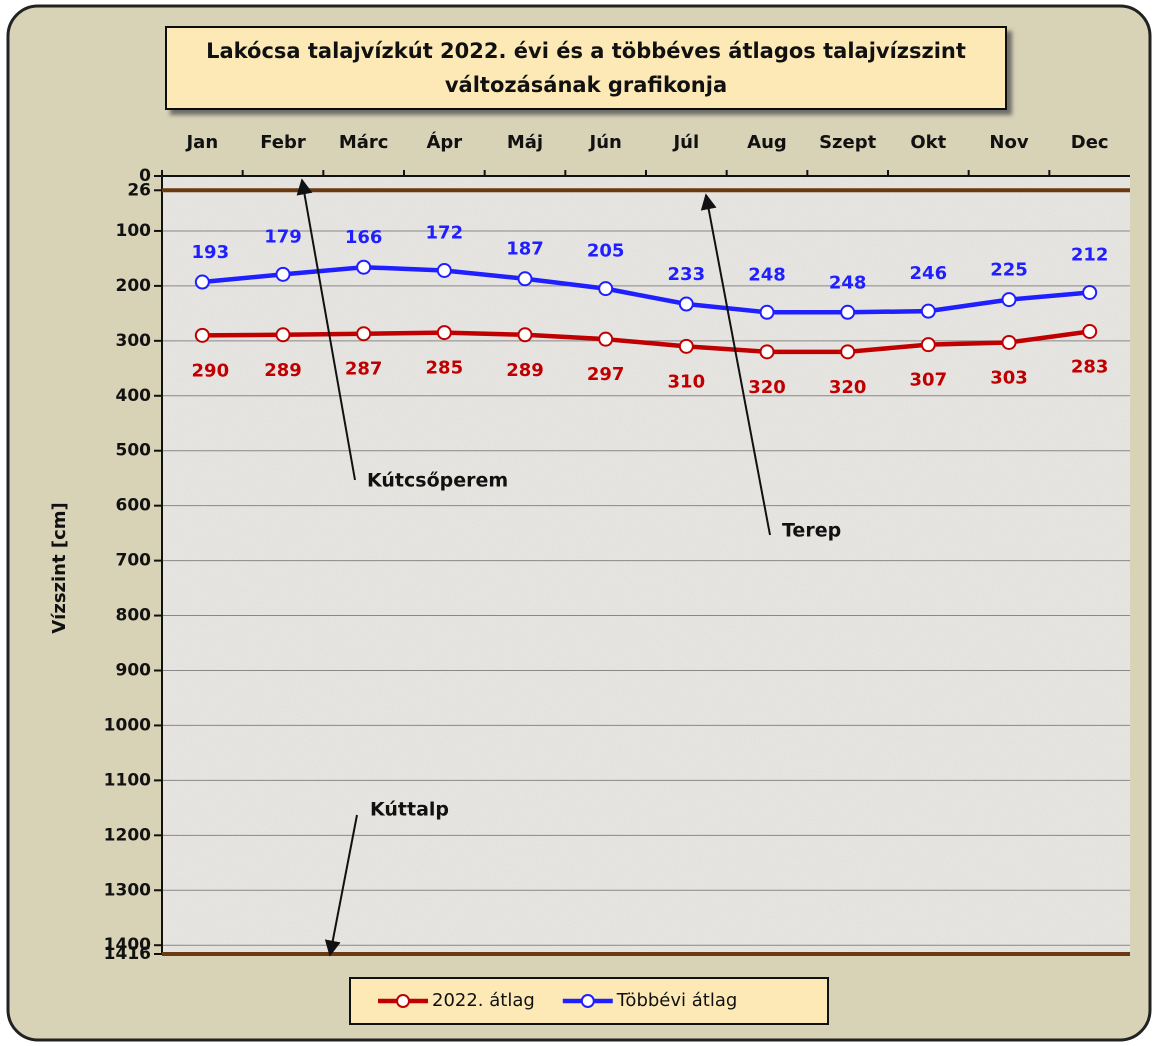 The width and height of the screenshot is (1158, 1046). What do you see at coordinates (606, 374) in the screenshot?
I see `data-label: 297` at bounding box center [606, 374].